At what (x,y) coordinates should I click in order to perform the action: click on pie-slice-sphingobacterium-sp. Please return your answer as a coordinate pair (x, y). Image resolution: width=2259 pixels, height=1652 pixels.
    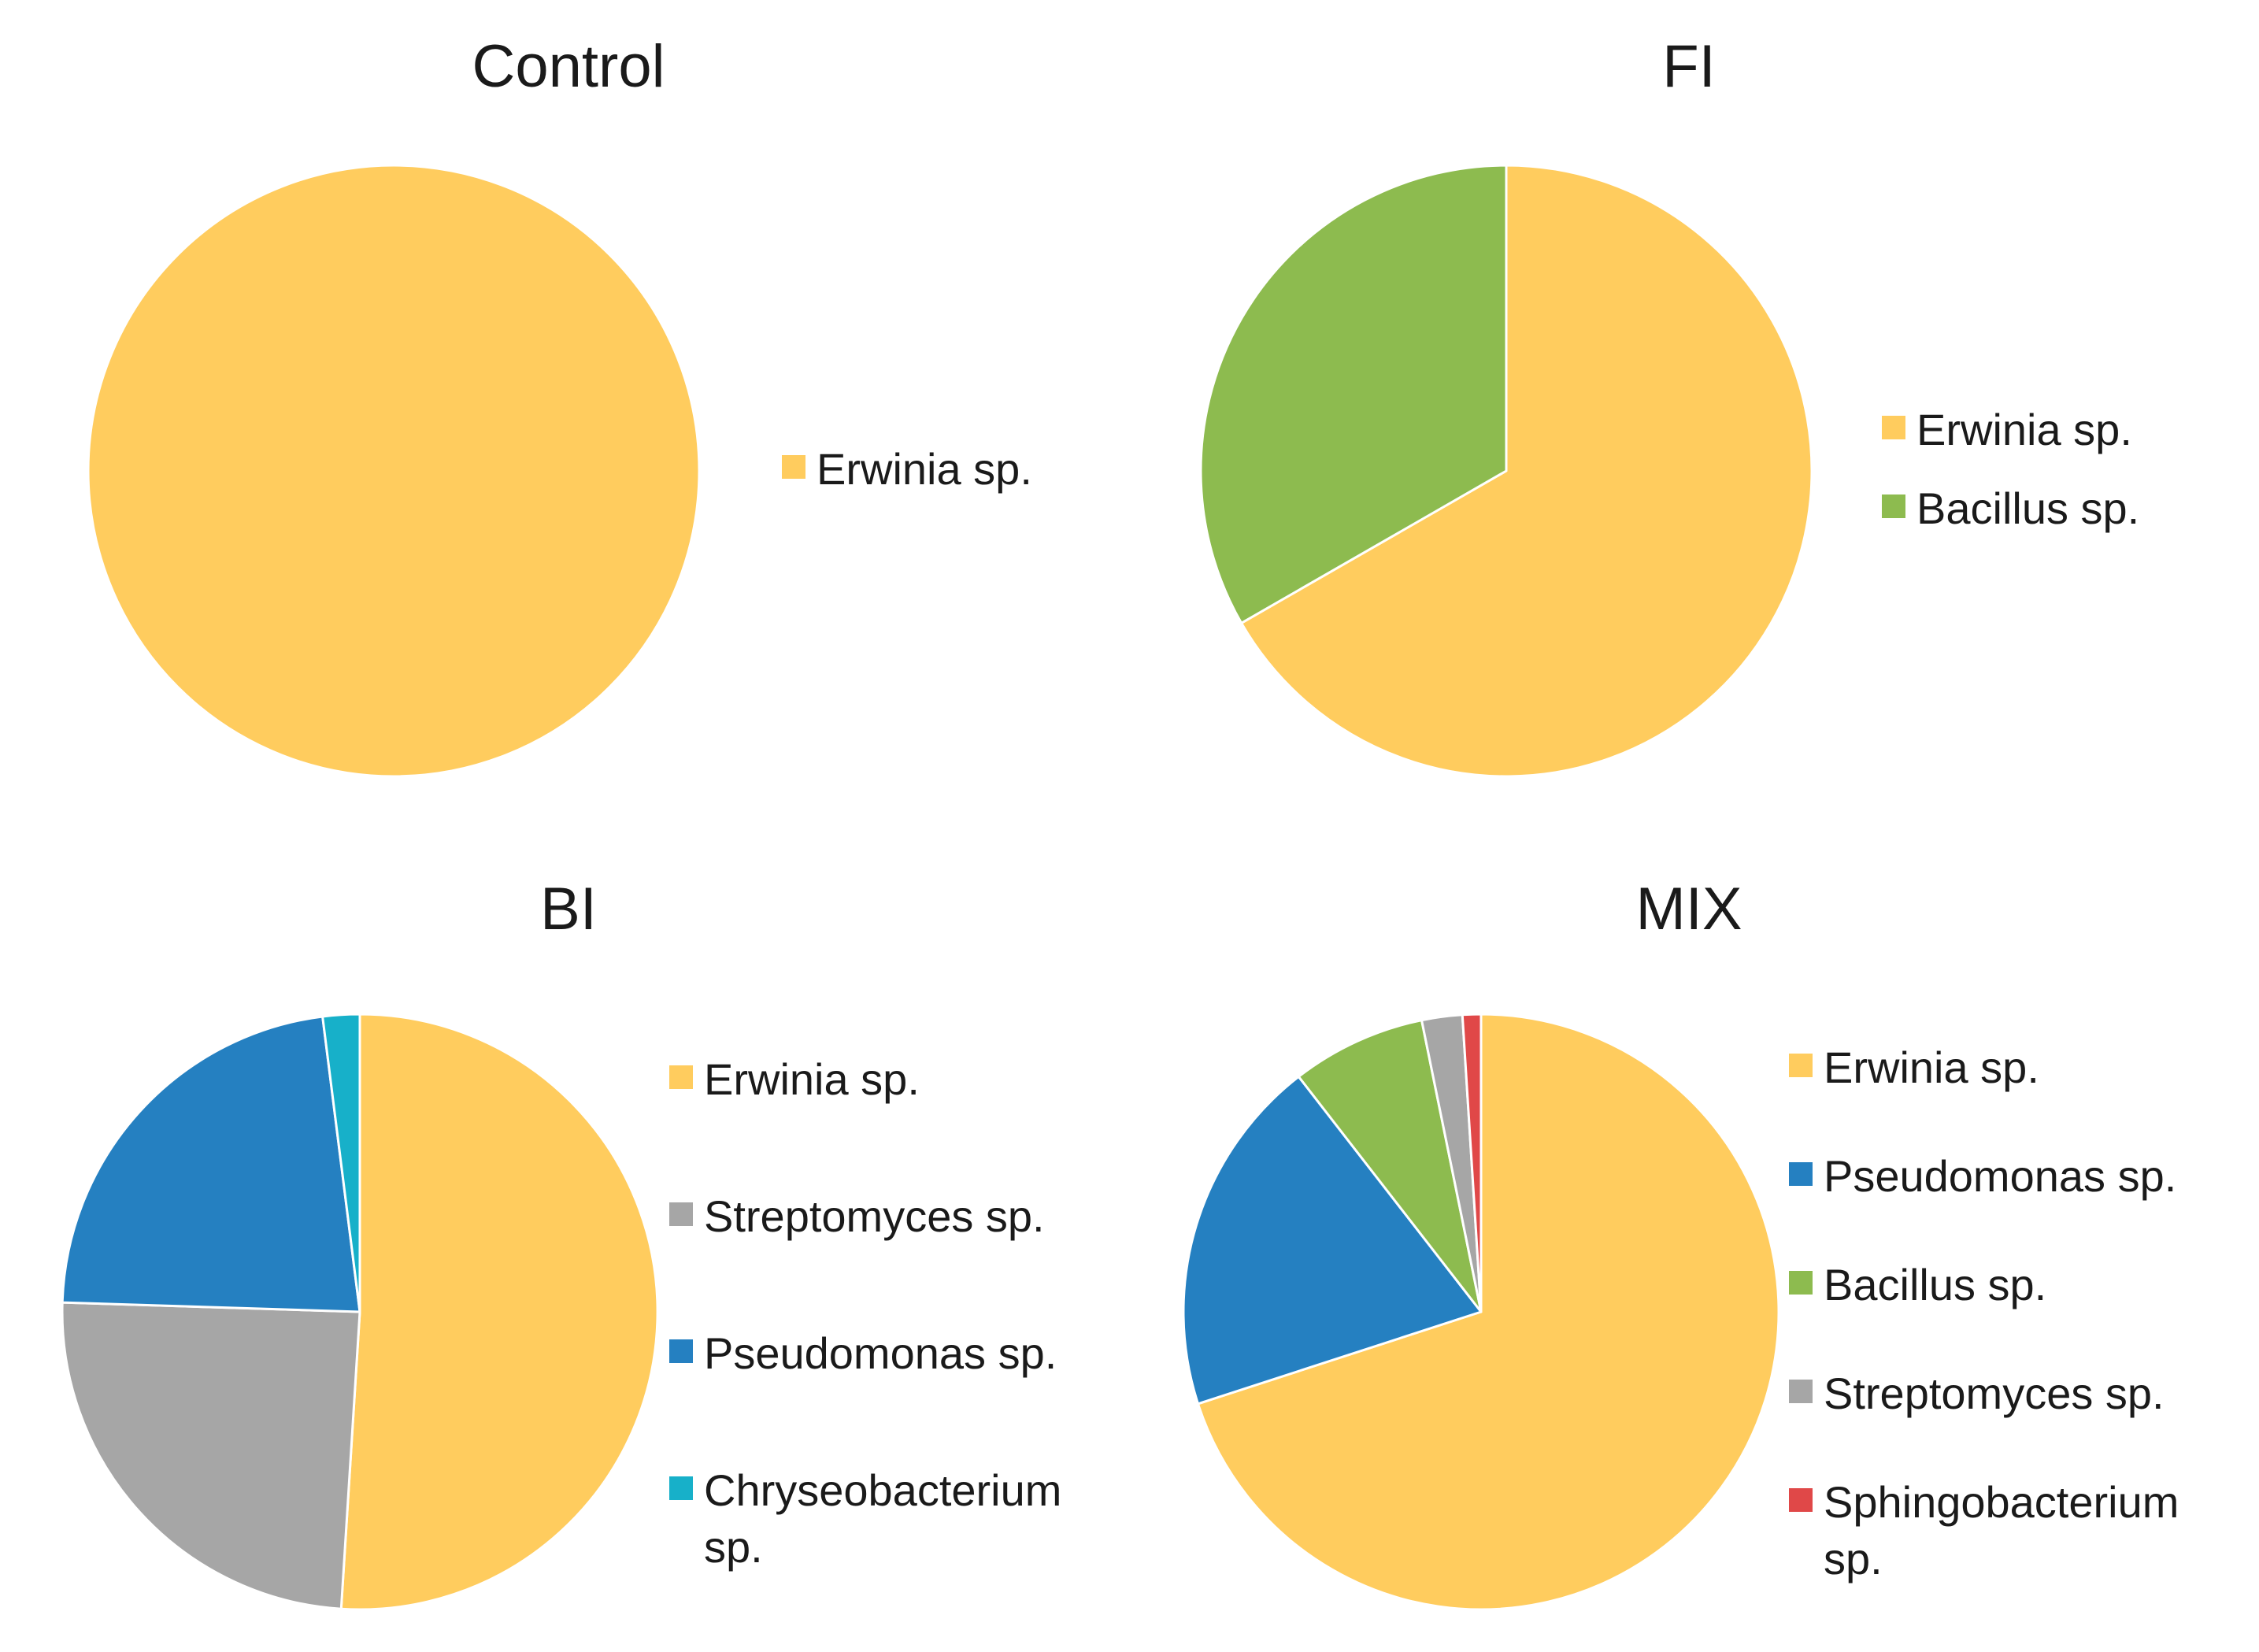
    Looking at the image, I should click on (1472, 1163).